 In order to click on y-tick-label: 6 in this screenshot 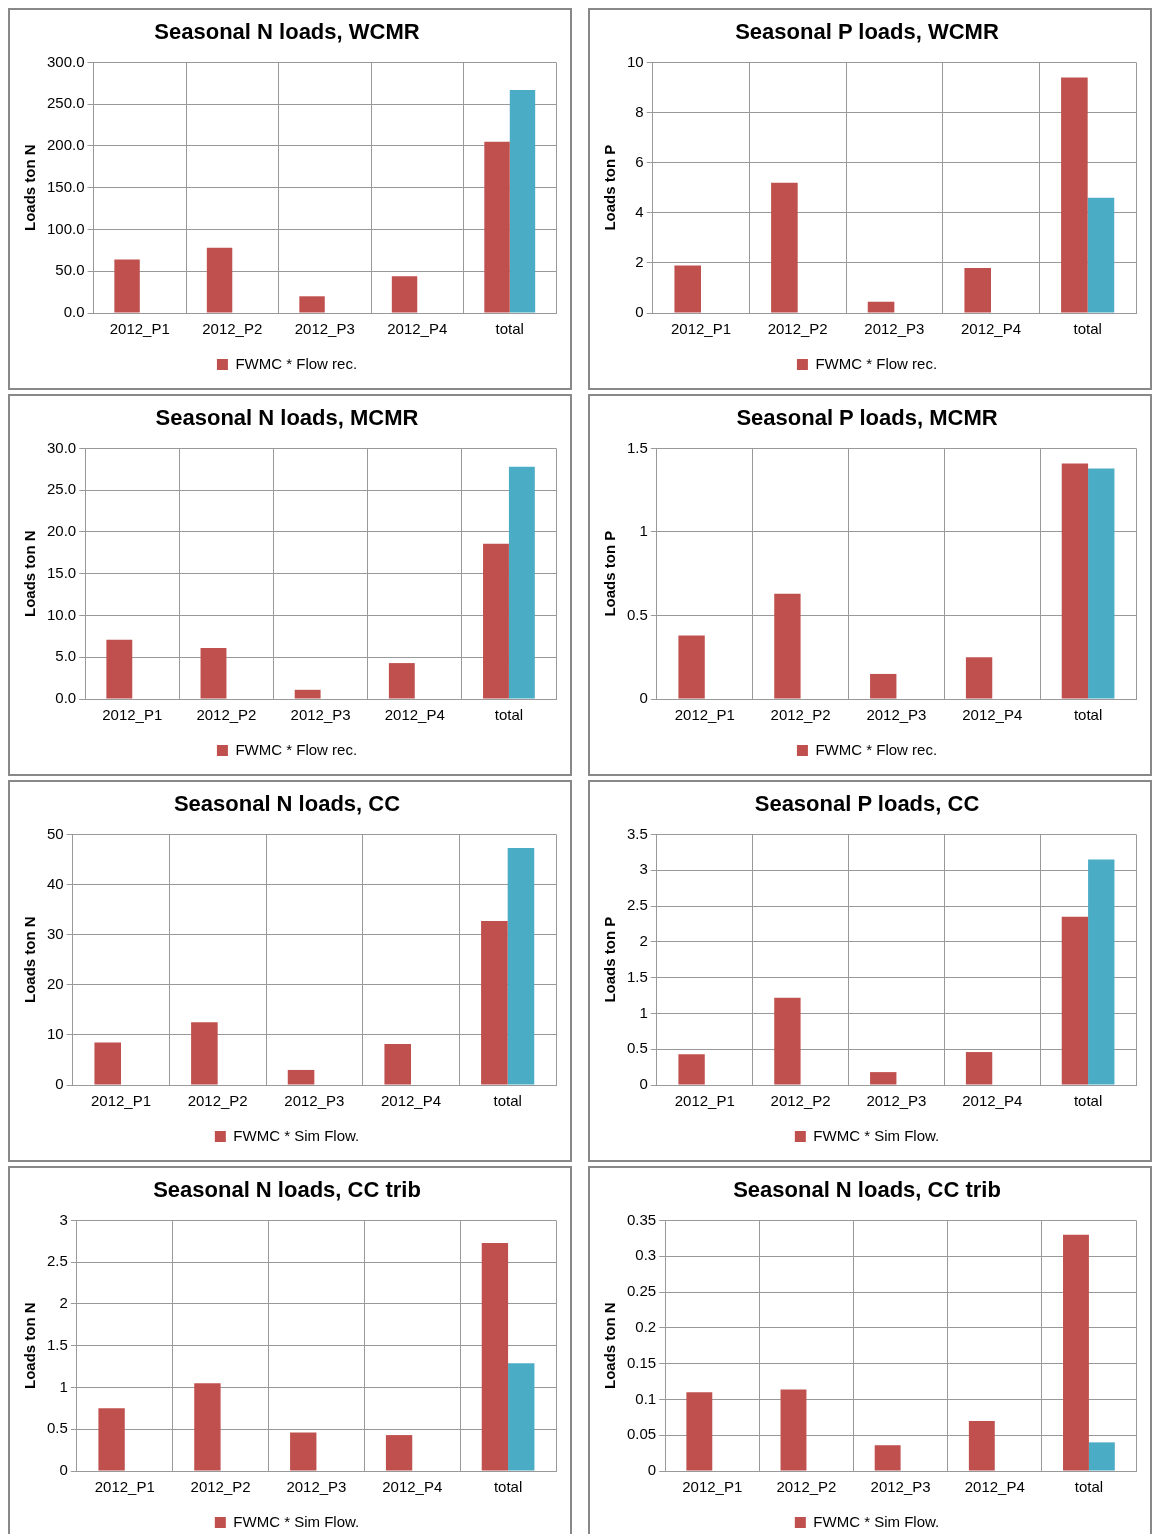, I will do `click(639, 161)`.